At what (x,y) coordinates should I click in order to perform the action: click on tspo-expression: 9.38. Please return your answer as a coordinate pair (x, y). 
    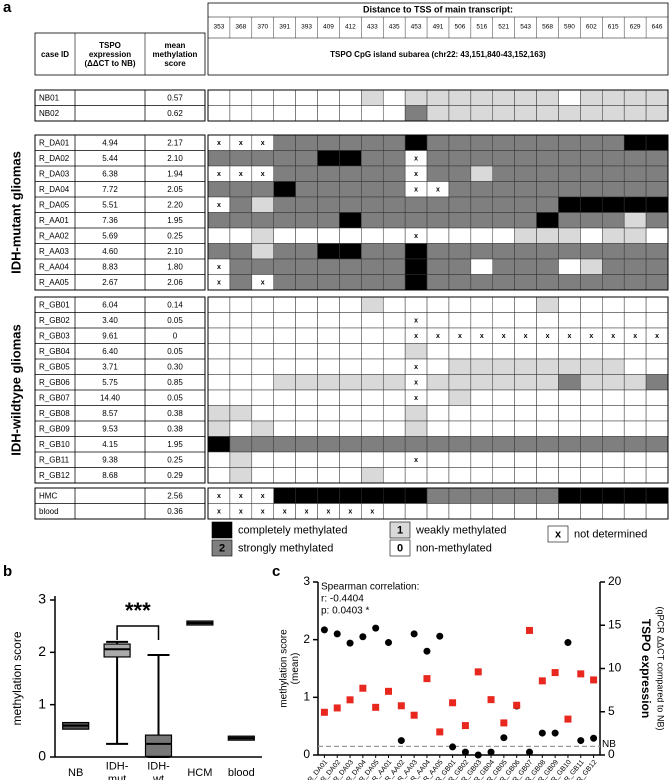
    Looking at the image, I should click on (110, 459).